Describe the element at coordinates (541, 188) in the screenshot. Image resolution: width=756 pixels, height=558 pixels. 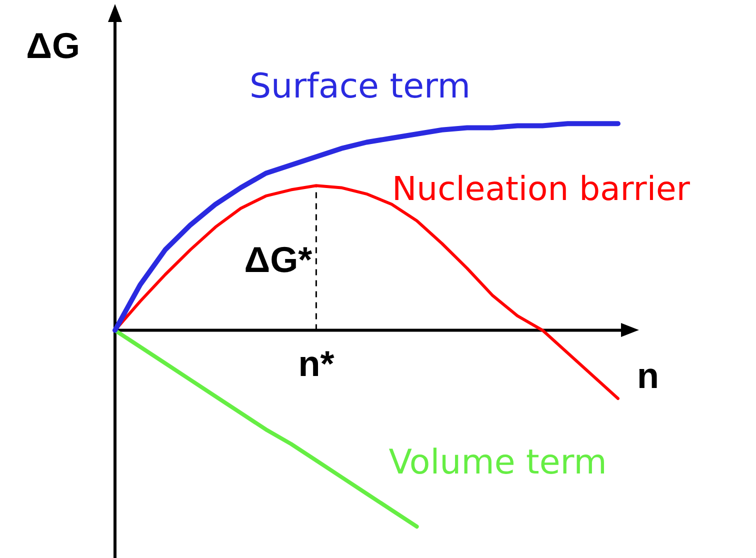
I see `series-label: Nucleation barrier` at that location.